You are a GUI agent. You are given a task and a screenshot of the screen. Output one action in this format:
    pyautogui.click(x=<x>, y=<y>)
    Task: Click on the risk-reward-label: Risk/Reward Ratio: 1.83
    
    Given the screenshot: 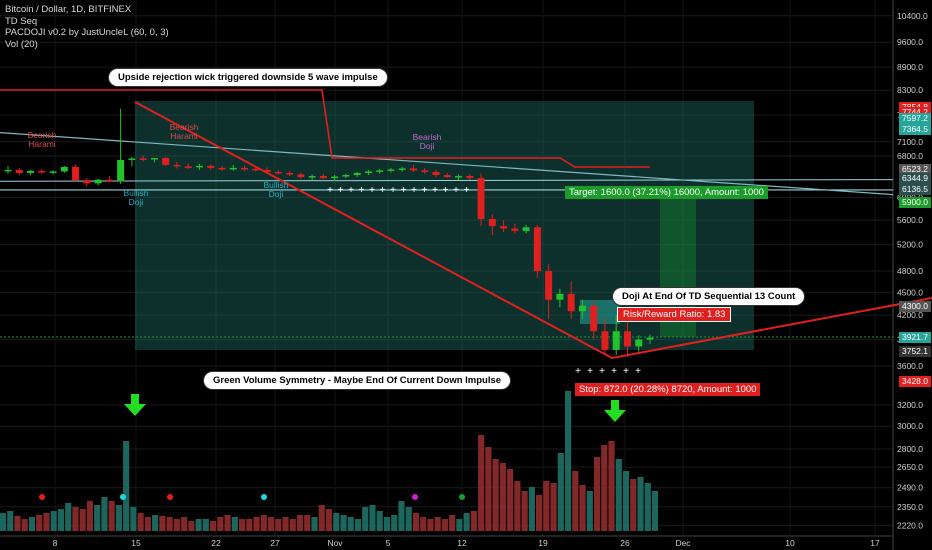 What is the action you would take?
    pyautogui.click(x=674, y=314)
    